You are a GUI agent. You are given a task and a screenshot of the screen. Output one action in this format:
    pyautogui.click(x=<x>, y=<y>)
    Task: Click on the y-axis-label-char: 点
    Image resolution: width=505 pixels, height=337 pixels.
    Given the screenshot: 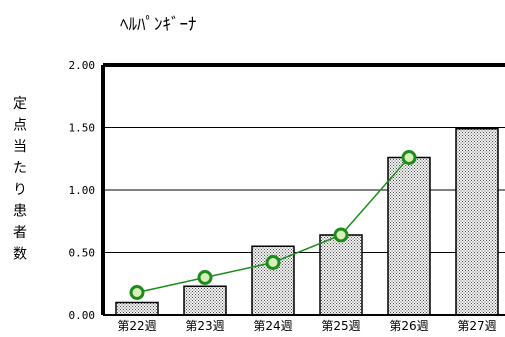 What is the action you would take?
    pyautogui.click(x=20, y=126)
    